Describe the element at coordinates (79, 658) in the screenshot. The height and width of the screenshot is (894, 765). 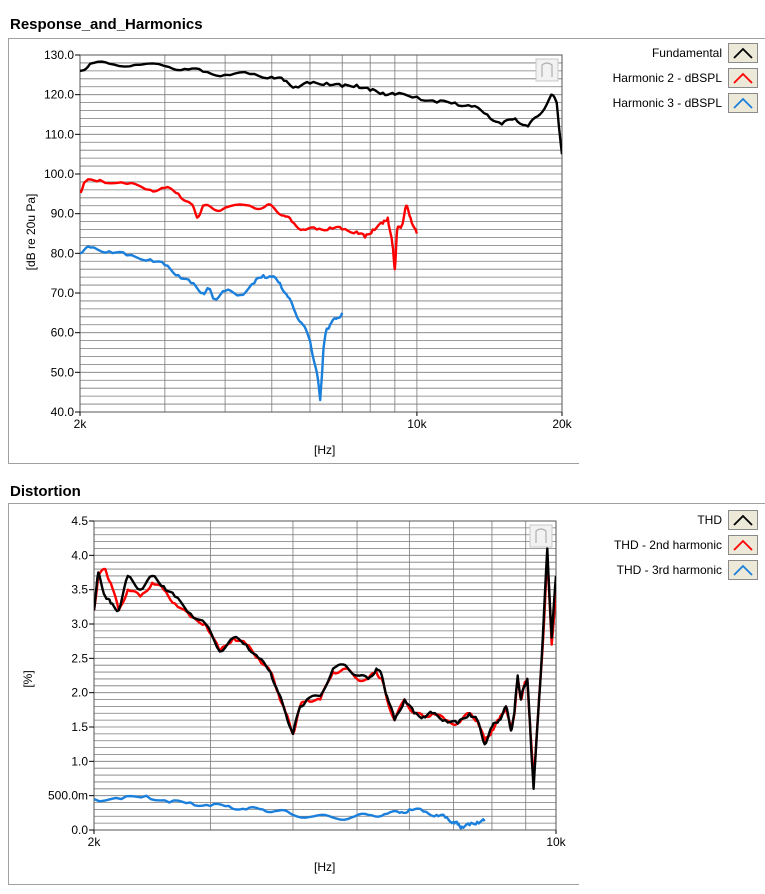
I see `y-tick-label: 2.5` at that location.